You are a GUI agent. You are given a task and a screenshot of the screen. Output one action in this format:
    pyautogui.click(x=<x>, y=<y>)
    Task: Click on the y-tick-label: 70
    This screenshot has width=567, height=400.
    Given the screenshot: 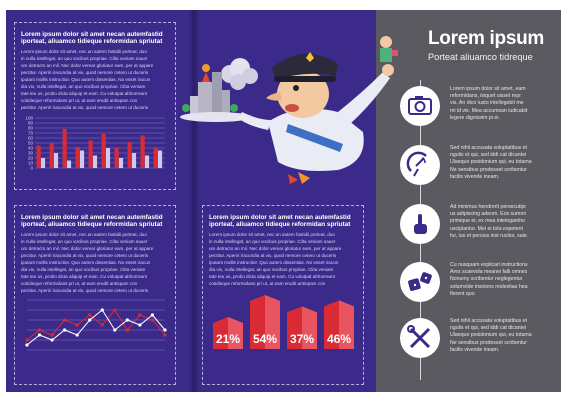 What is the action you would take?
    pyautogui.click(x=31, y=133)
    